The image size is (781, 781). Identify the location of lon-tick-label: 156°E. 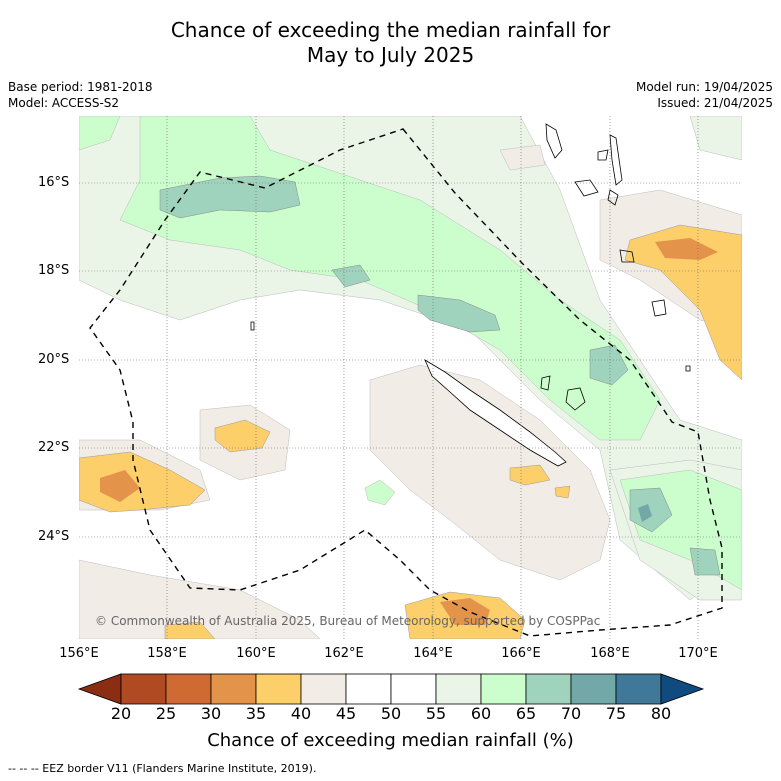
(79, 653).